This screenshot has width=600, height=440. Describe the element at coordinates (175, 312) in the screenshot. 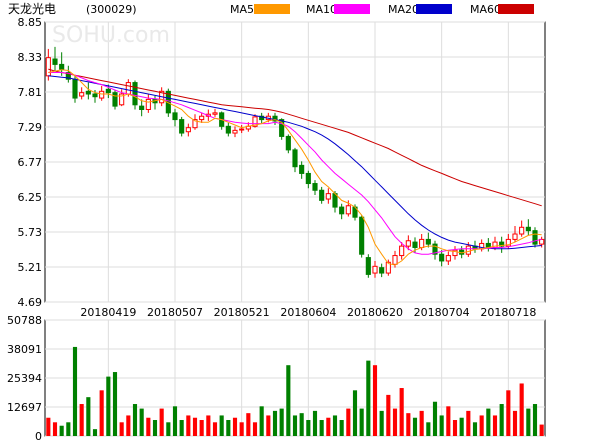

I see `date-tick-label: 20180507` at that location.